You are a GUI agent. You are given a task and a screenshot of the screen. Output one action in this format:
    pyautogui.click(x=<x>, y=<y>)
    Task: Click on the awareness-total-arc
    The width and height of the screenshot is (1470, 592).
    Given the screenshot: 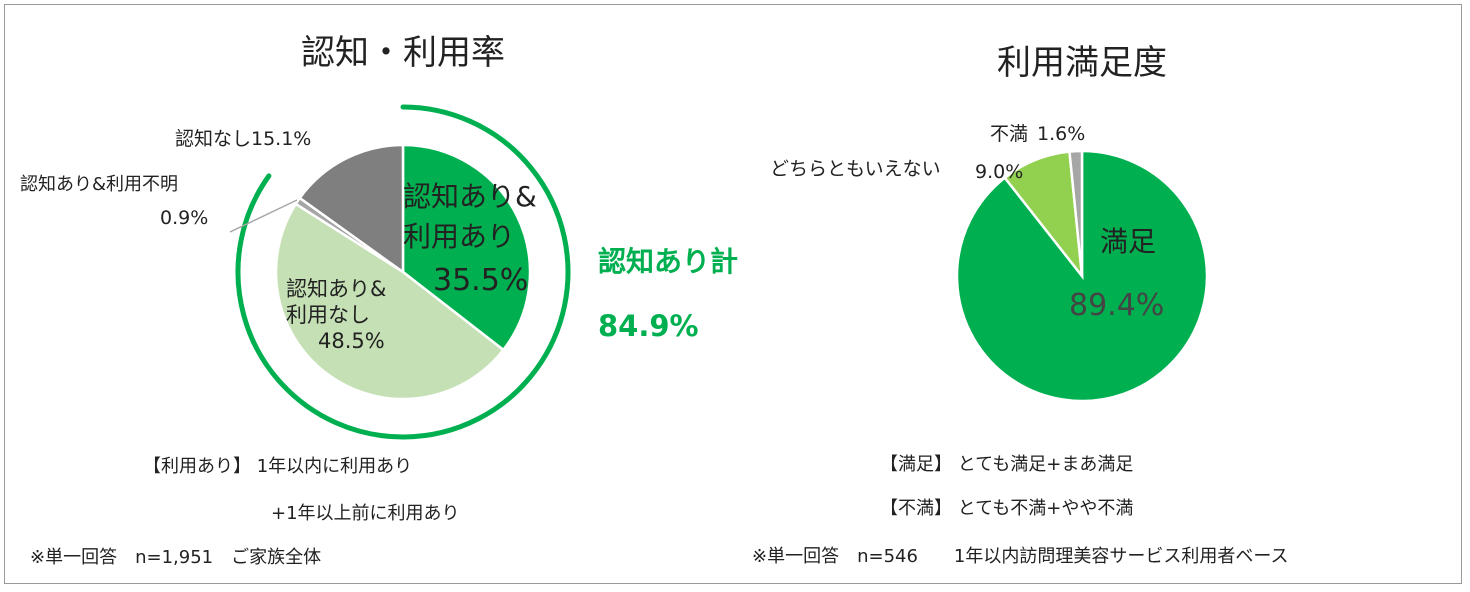 What is the action you would take?
    pyautogui.click(x=403, y=272)
    